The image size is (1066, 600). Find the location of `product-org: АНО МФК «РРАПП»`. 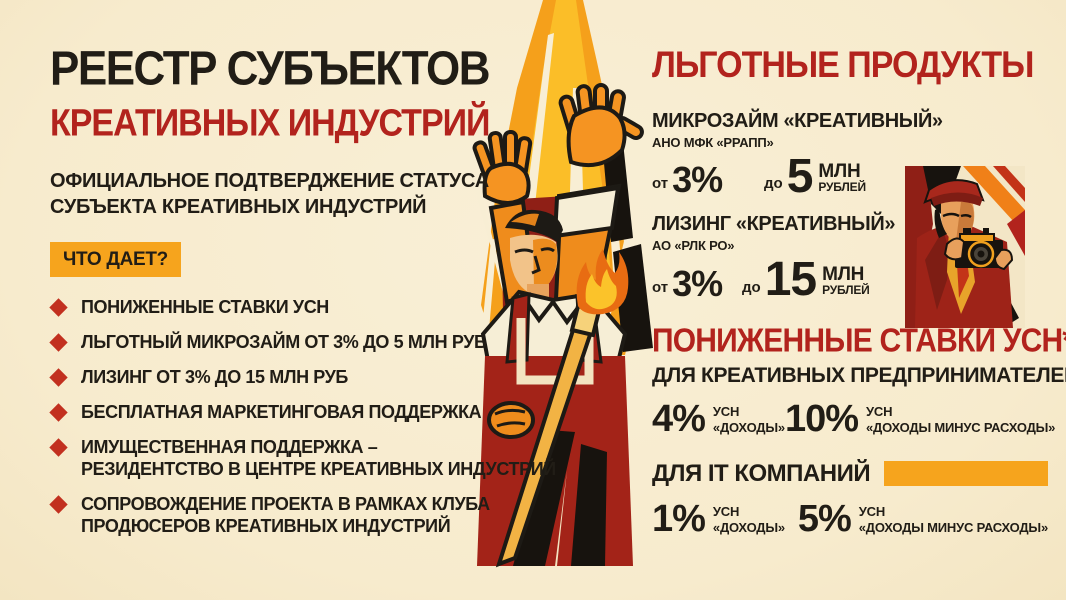

product-org: АНО МФК «РРАПП» is located at coordinates (713, 142).